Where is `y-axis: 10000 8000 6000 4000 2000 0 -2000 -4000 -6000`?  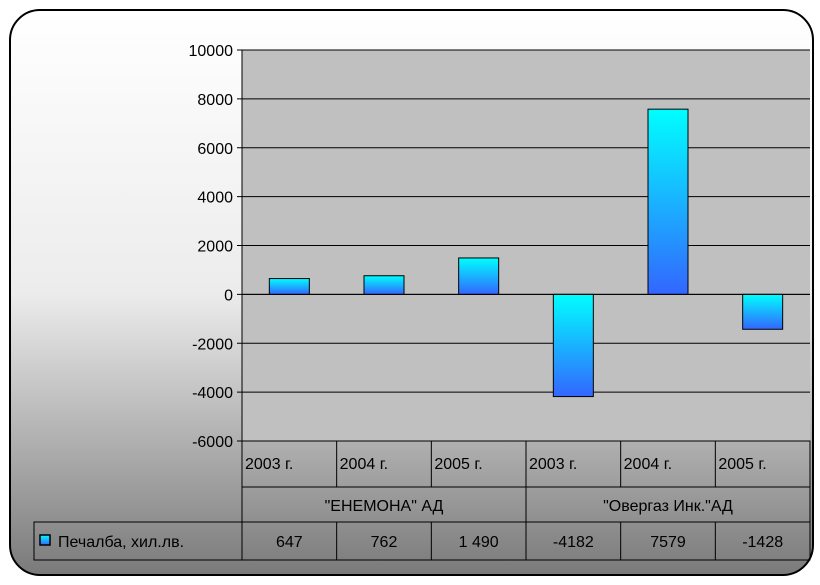
y-axis: 10000 8000 6000 4000 2000 0 -2000 -4000 -6000 is located at coordinates (216, 247).